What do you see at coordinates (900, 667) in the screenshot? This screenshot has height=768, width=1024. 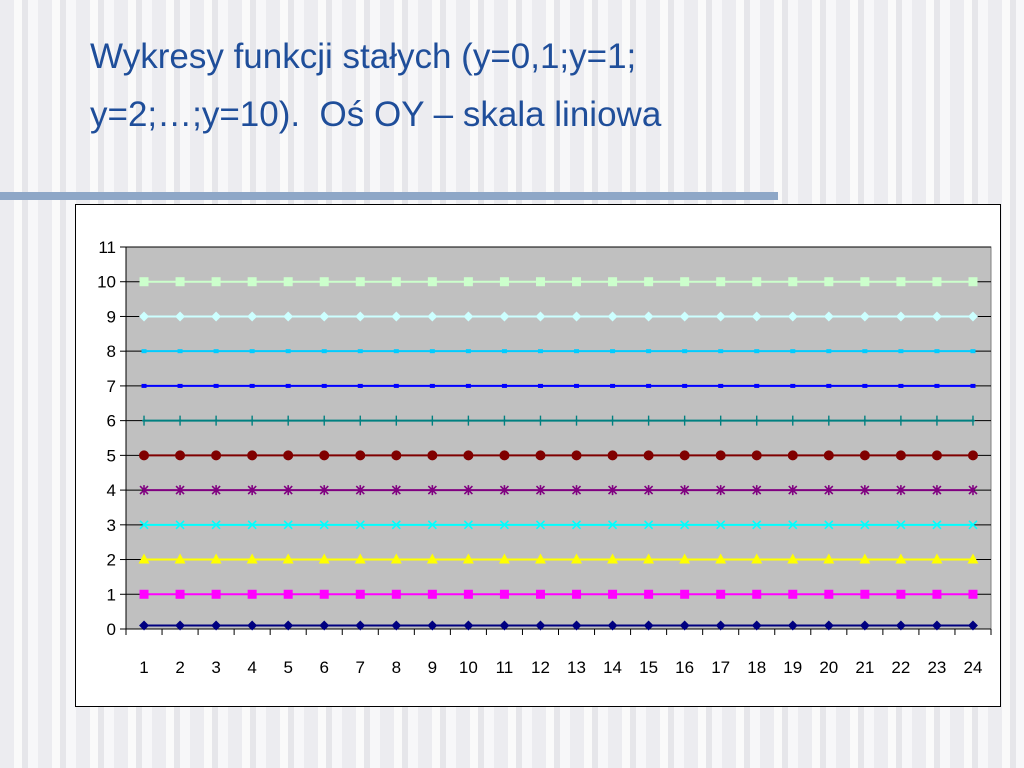 I see `x-tick-label: 22` at bounding box center [900, 667].